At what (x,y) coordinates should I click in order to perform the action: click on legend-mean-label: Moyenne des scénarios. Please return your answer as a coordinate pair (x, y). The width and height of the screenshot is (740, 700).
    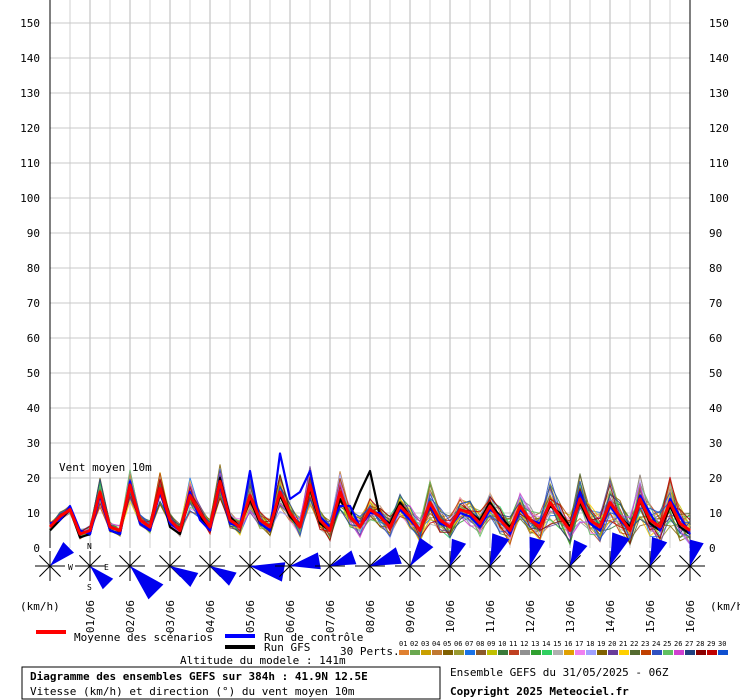
    Looking at the image, I should click on (143, 637).